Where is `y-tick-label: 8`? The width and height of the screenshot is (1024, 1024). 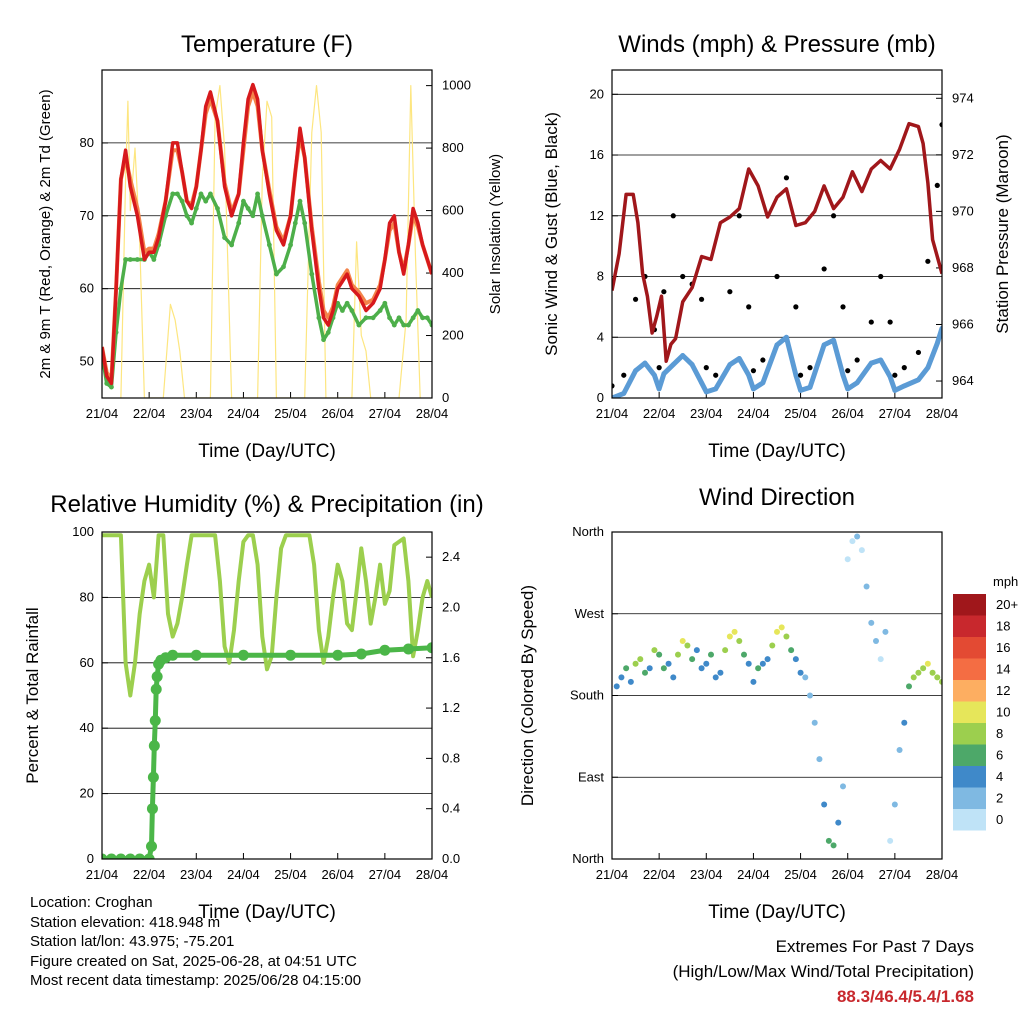
y-tick-label: 8 is located at coordinates (600, 276).